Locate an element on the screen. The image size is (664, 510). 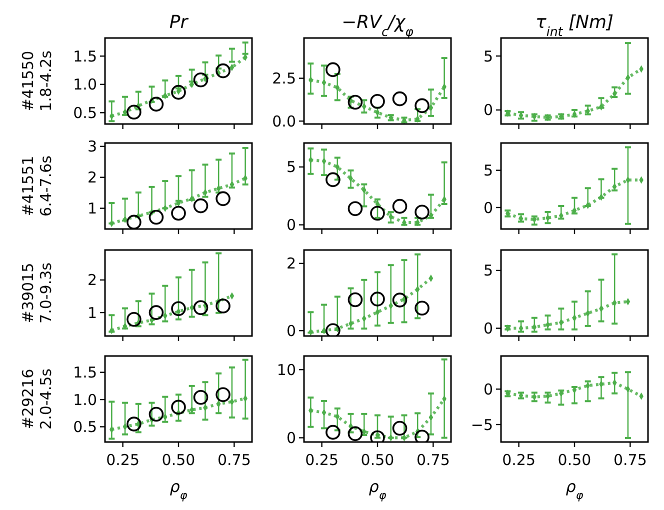
y-axis-title: #41550 1.8-4.2s is located at coordinates (37, 81).